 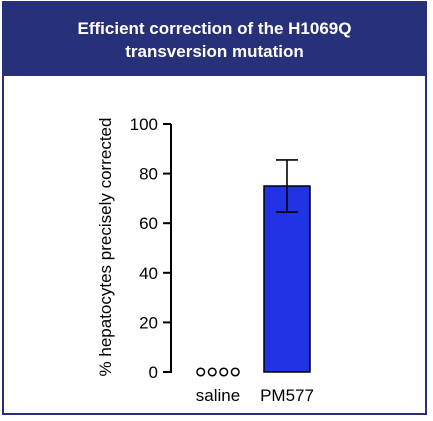 What do you see at coordinates (148, 322) in the screenshot?
I see `y-tick-label: 20` at bounding box center [148, 322].